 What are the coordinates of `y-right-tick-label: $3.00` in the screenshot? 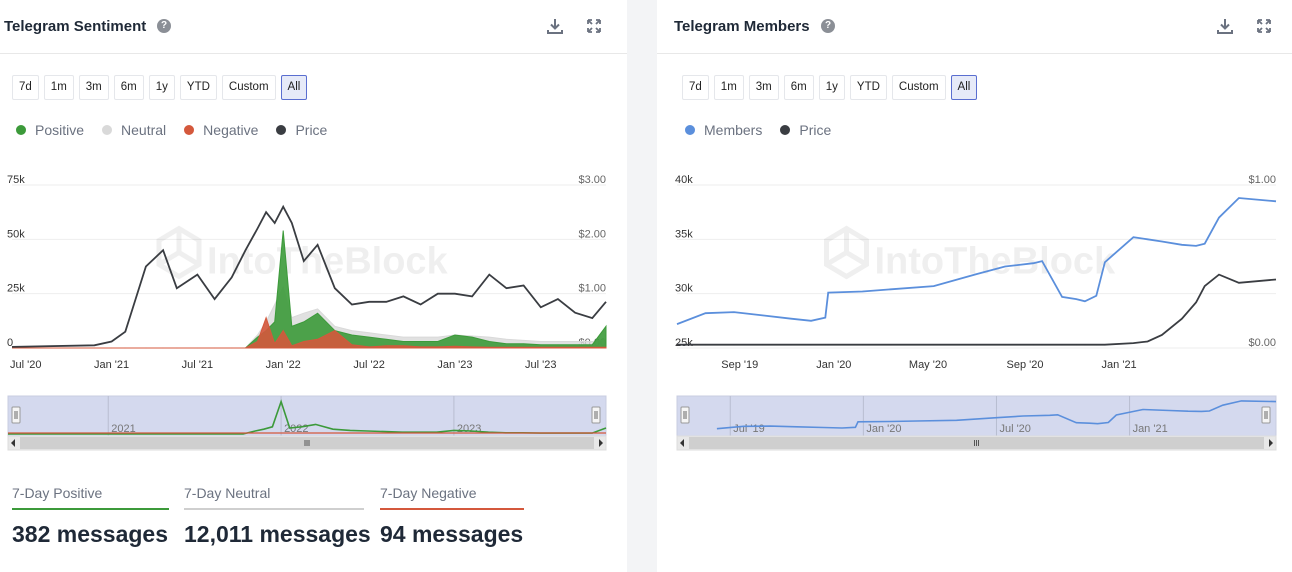 It's located at (592, 180).